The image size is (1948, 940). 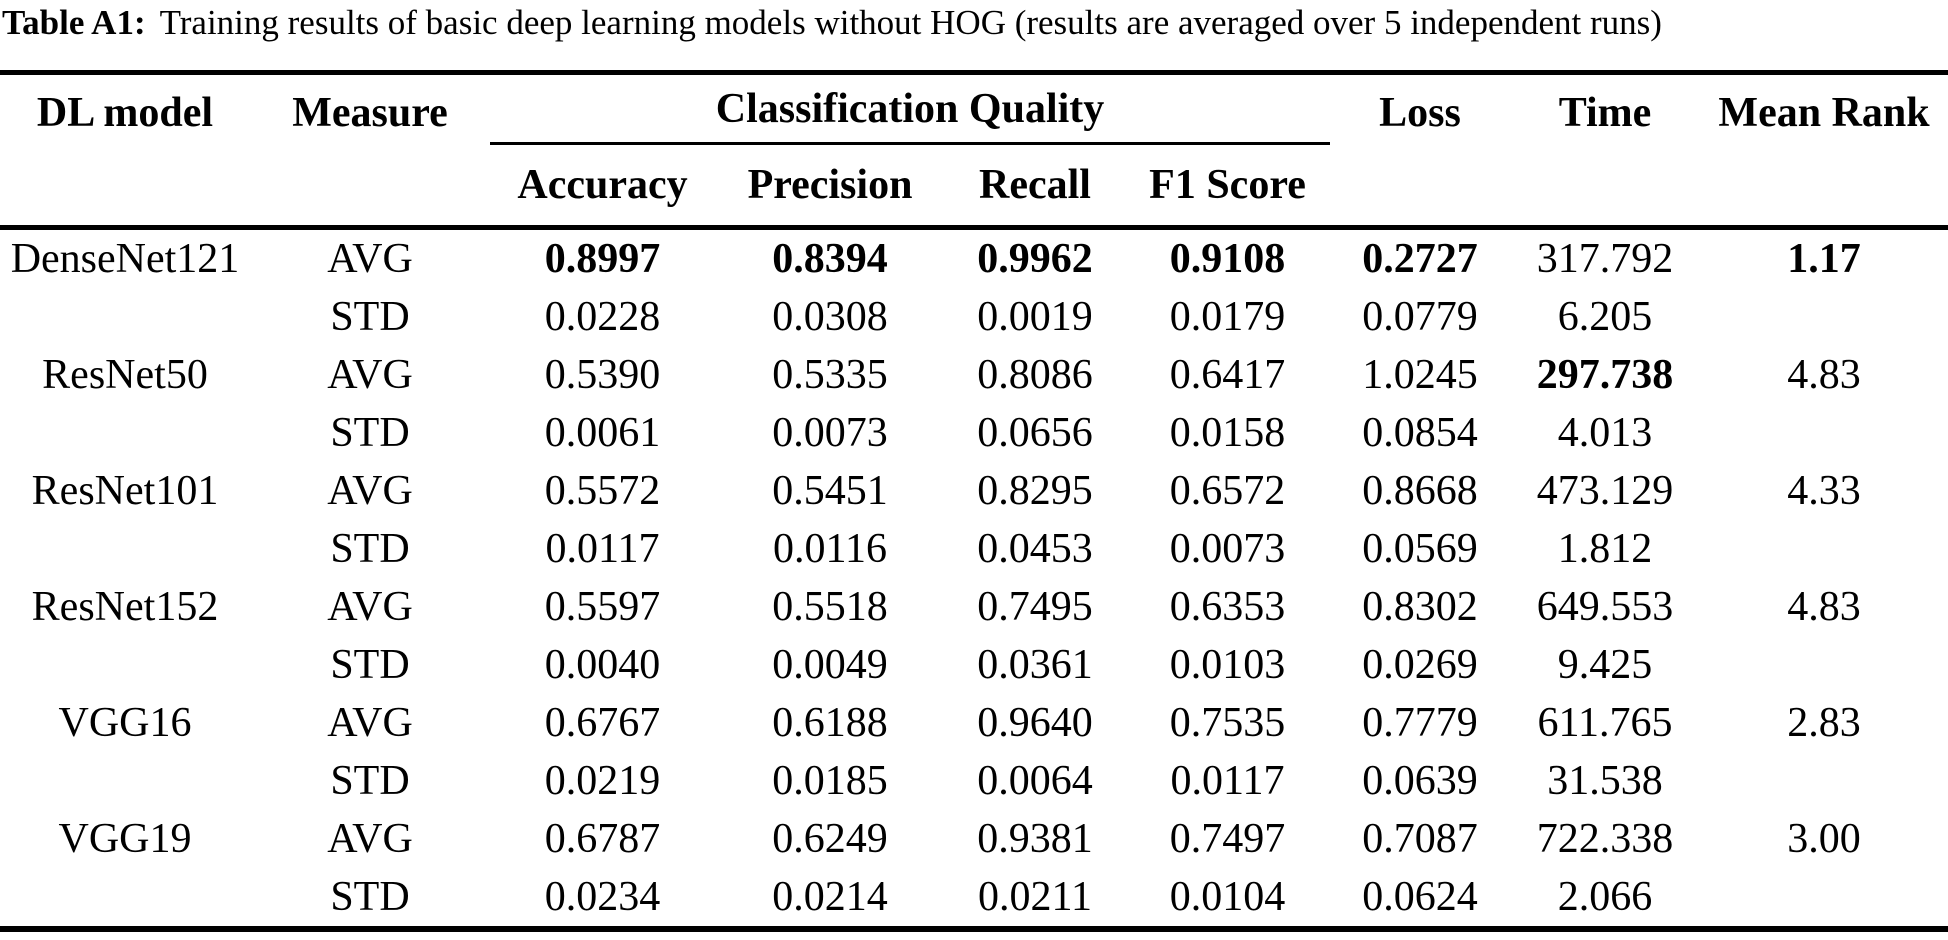 What do you see at coordinates (1227, 897) in the screenshot?
I see `cell-f1-score: 0.0104` at bounding box center [1227, 897].